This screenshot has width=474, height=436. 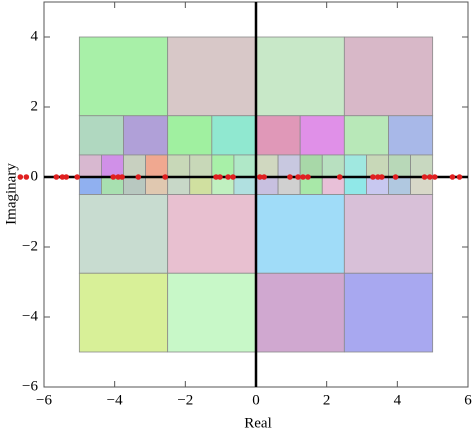 I want to click on x-tick-label: 2, so click(x=327, y=400).